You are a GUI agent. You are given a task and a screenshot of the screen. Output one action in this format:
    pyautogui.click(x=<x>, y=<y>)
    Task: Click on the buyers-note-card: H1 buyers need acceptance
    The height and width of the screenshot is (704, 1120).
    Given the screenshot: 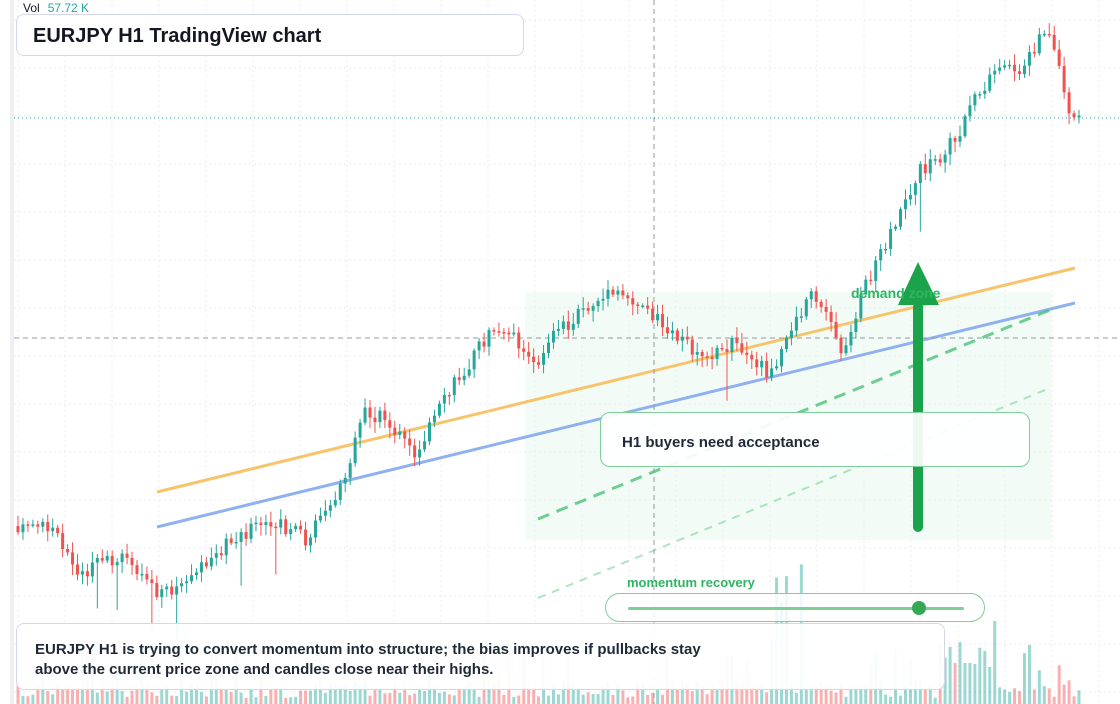 What is the action you would take?
    pyautogui.click(x=815, y=439)
    